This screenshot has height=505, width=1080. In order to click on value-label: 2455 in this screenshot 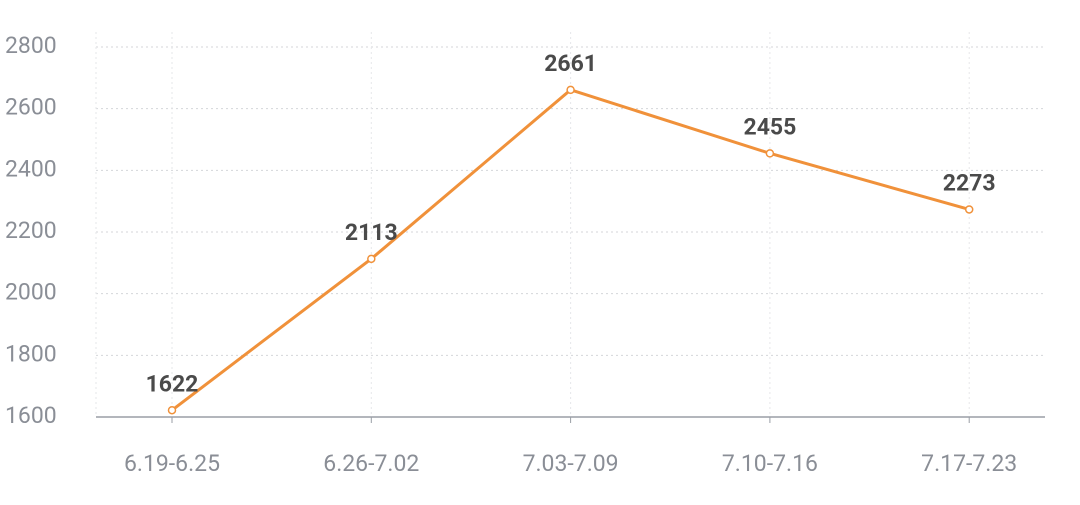, I will do `click(770, 126)`.